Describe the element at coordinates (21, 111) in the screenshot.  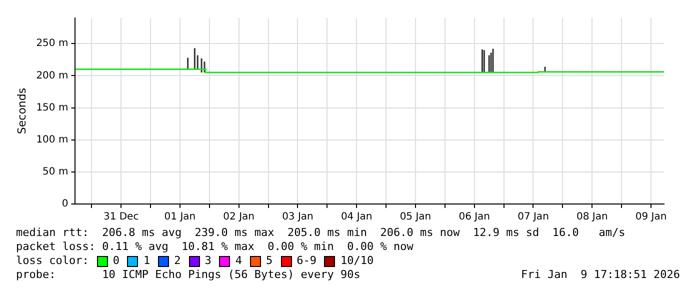
I see `y-axis-title: Seconds` at that location.